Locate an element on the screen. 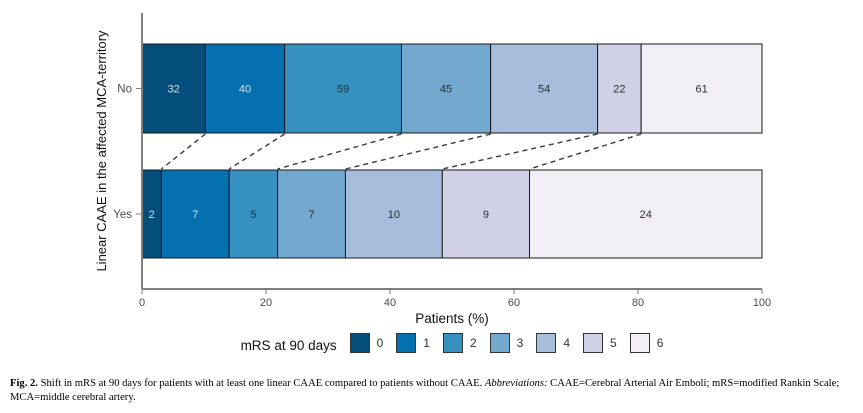 This screenshot has height=413, width=863. legend-entry-label: 3 is located at coordinates (520, 342).